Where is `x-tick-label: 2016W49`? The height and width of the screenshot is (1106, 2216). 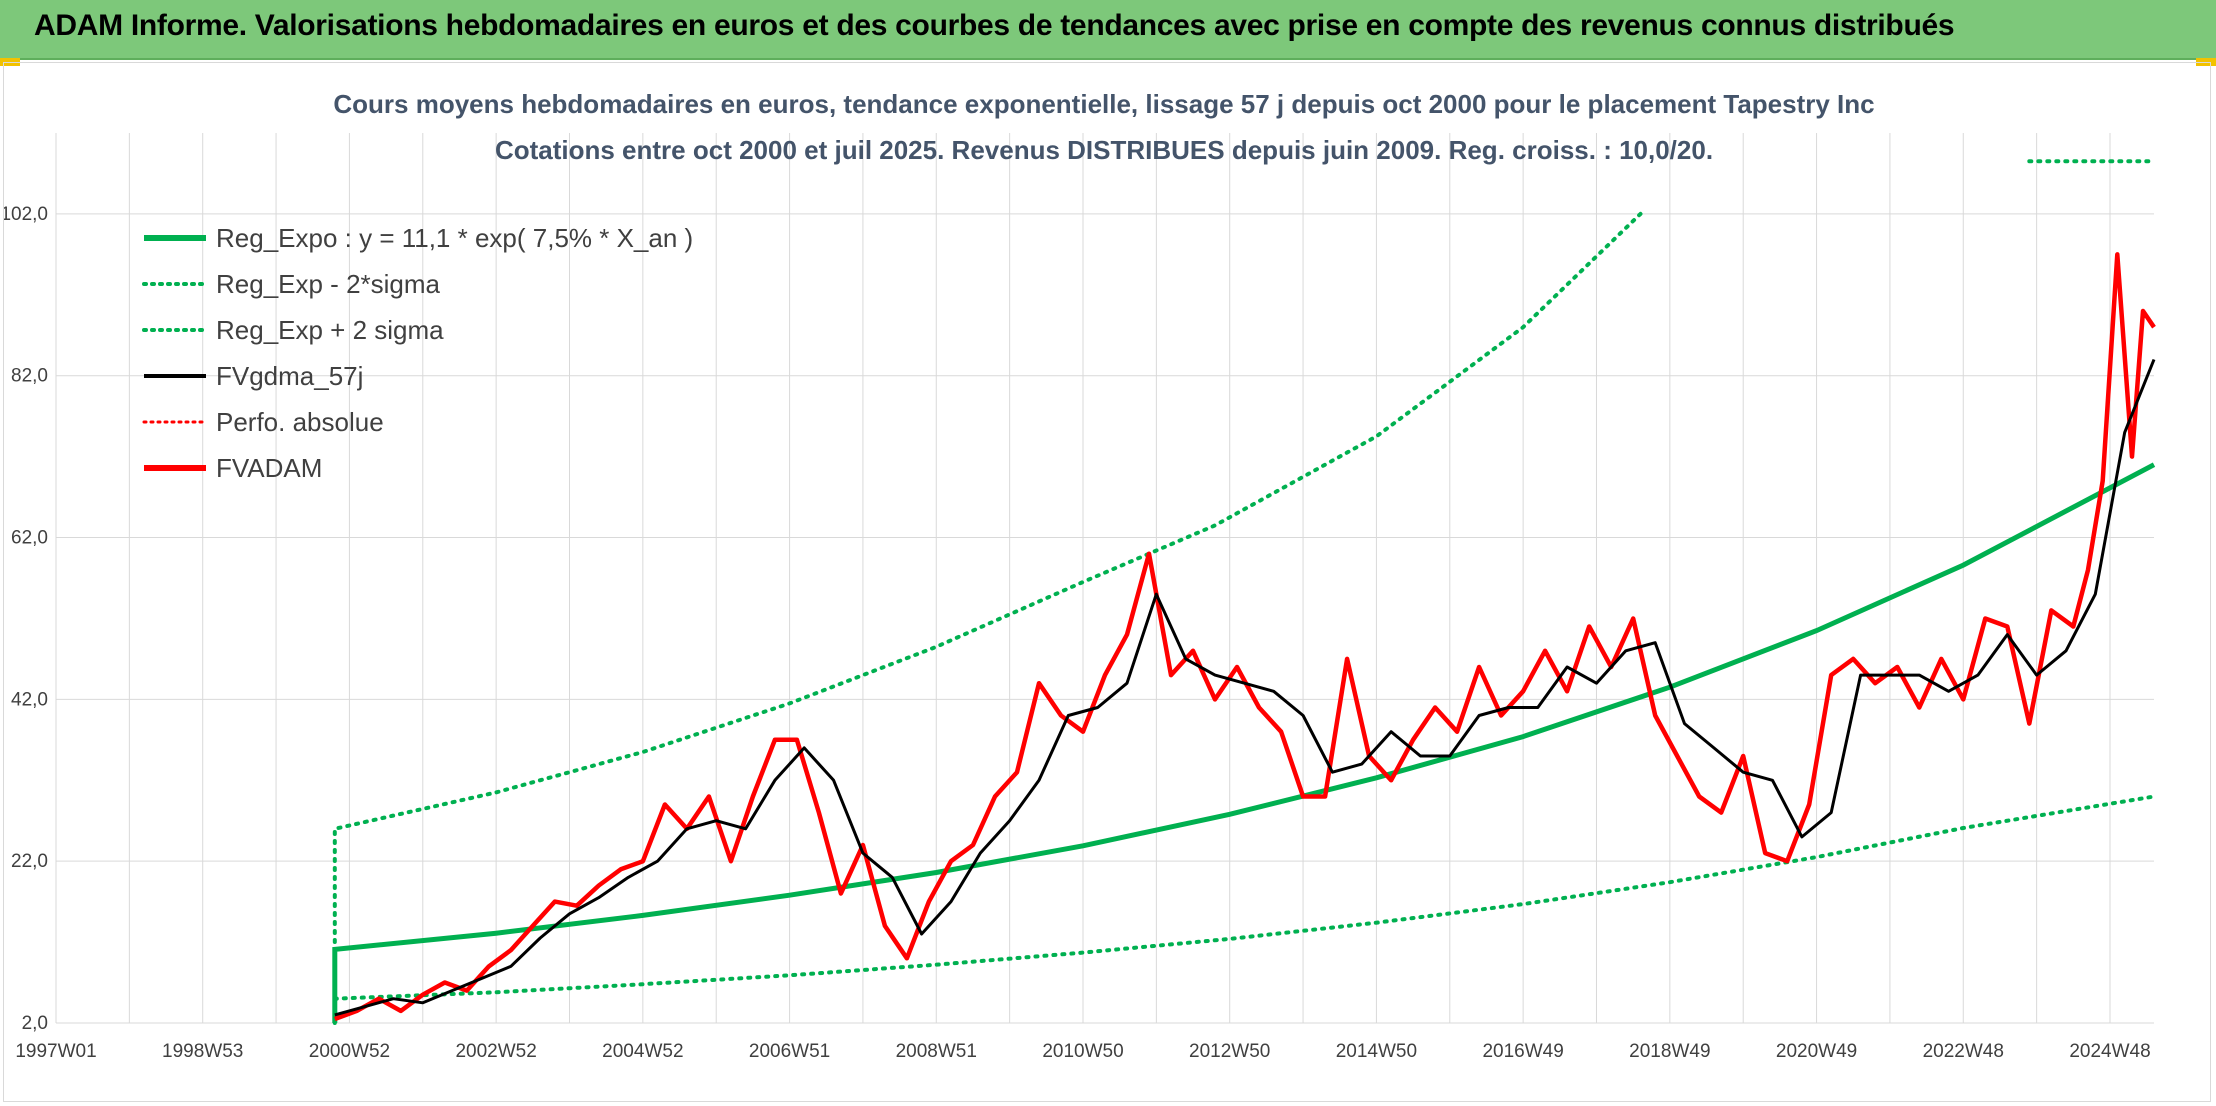
x-tick-label: 2016W49 is located at coordinates (1522, 1051).